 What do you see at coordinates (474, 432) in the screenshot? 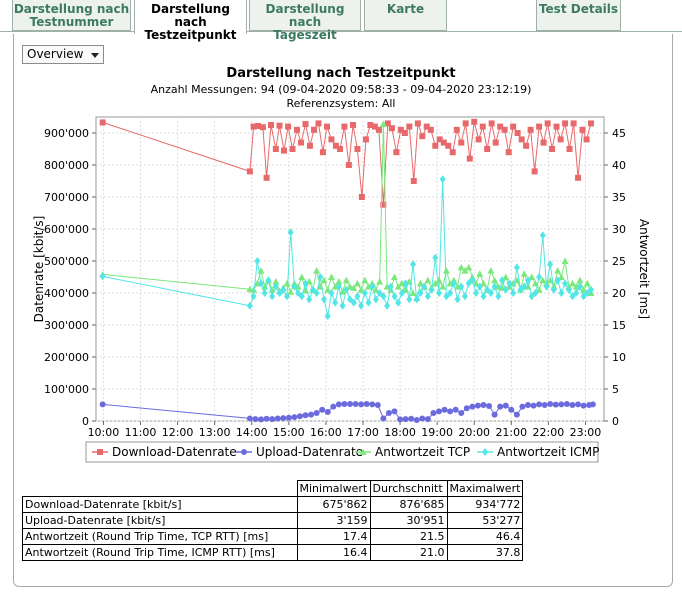
I see `x-tick-label: 20:00` at bounding box center [474, 432].